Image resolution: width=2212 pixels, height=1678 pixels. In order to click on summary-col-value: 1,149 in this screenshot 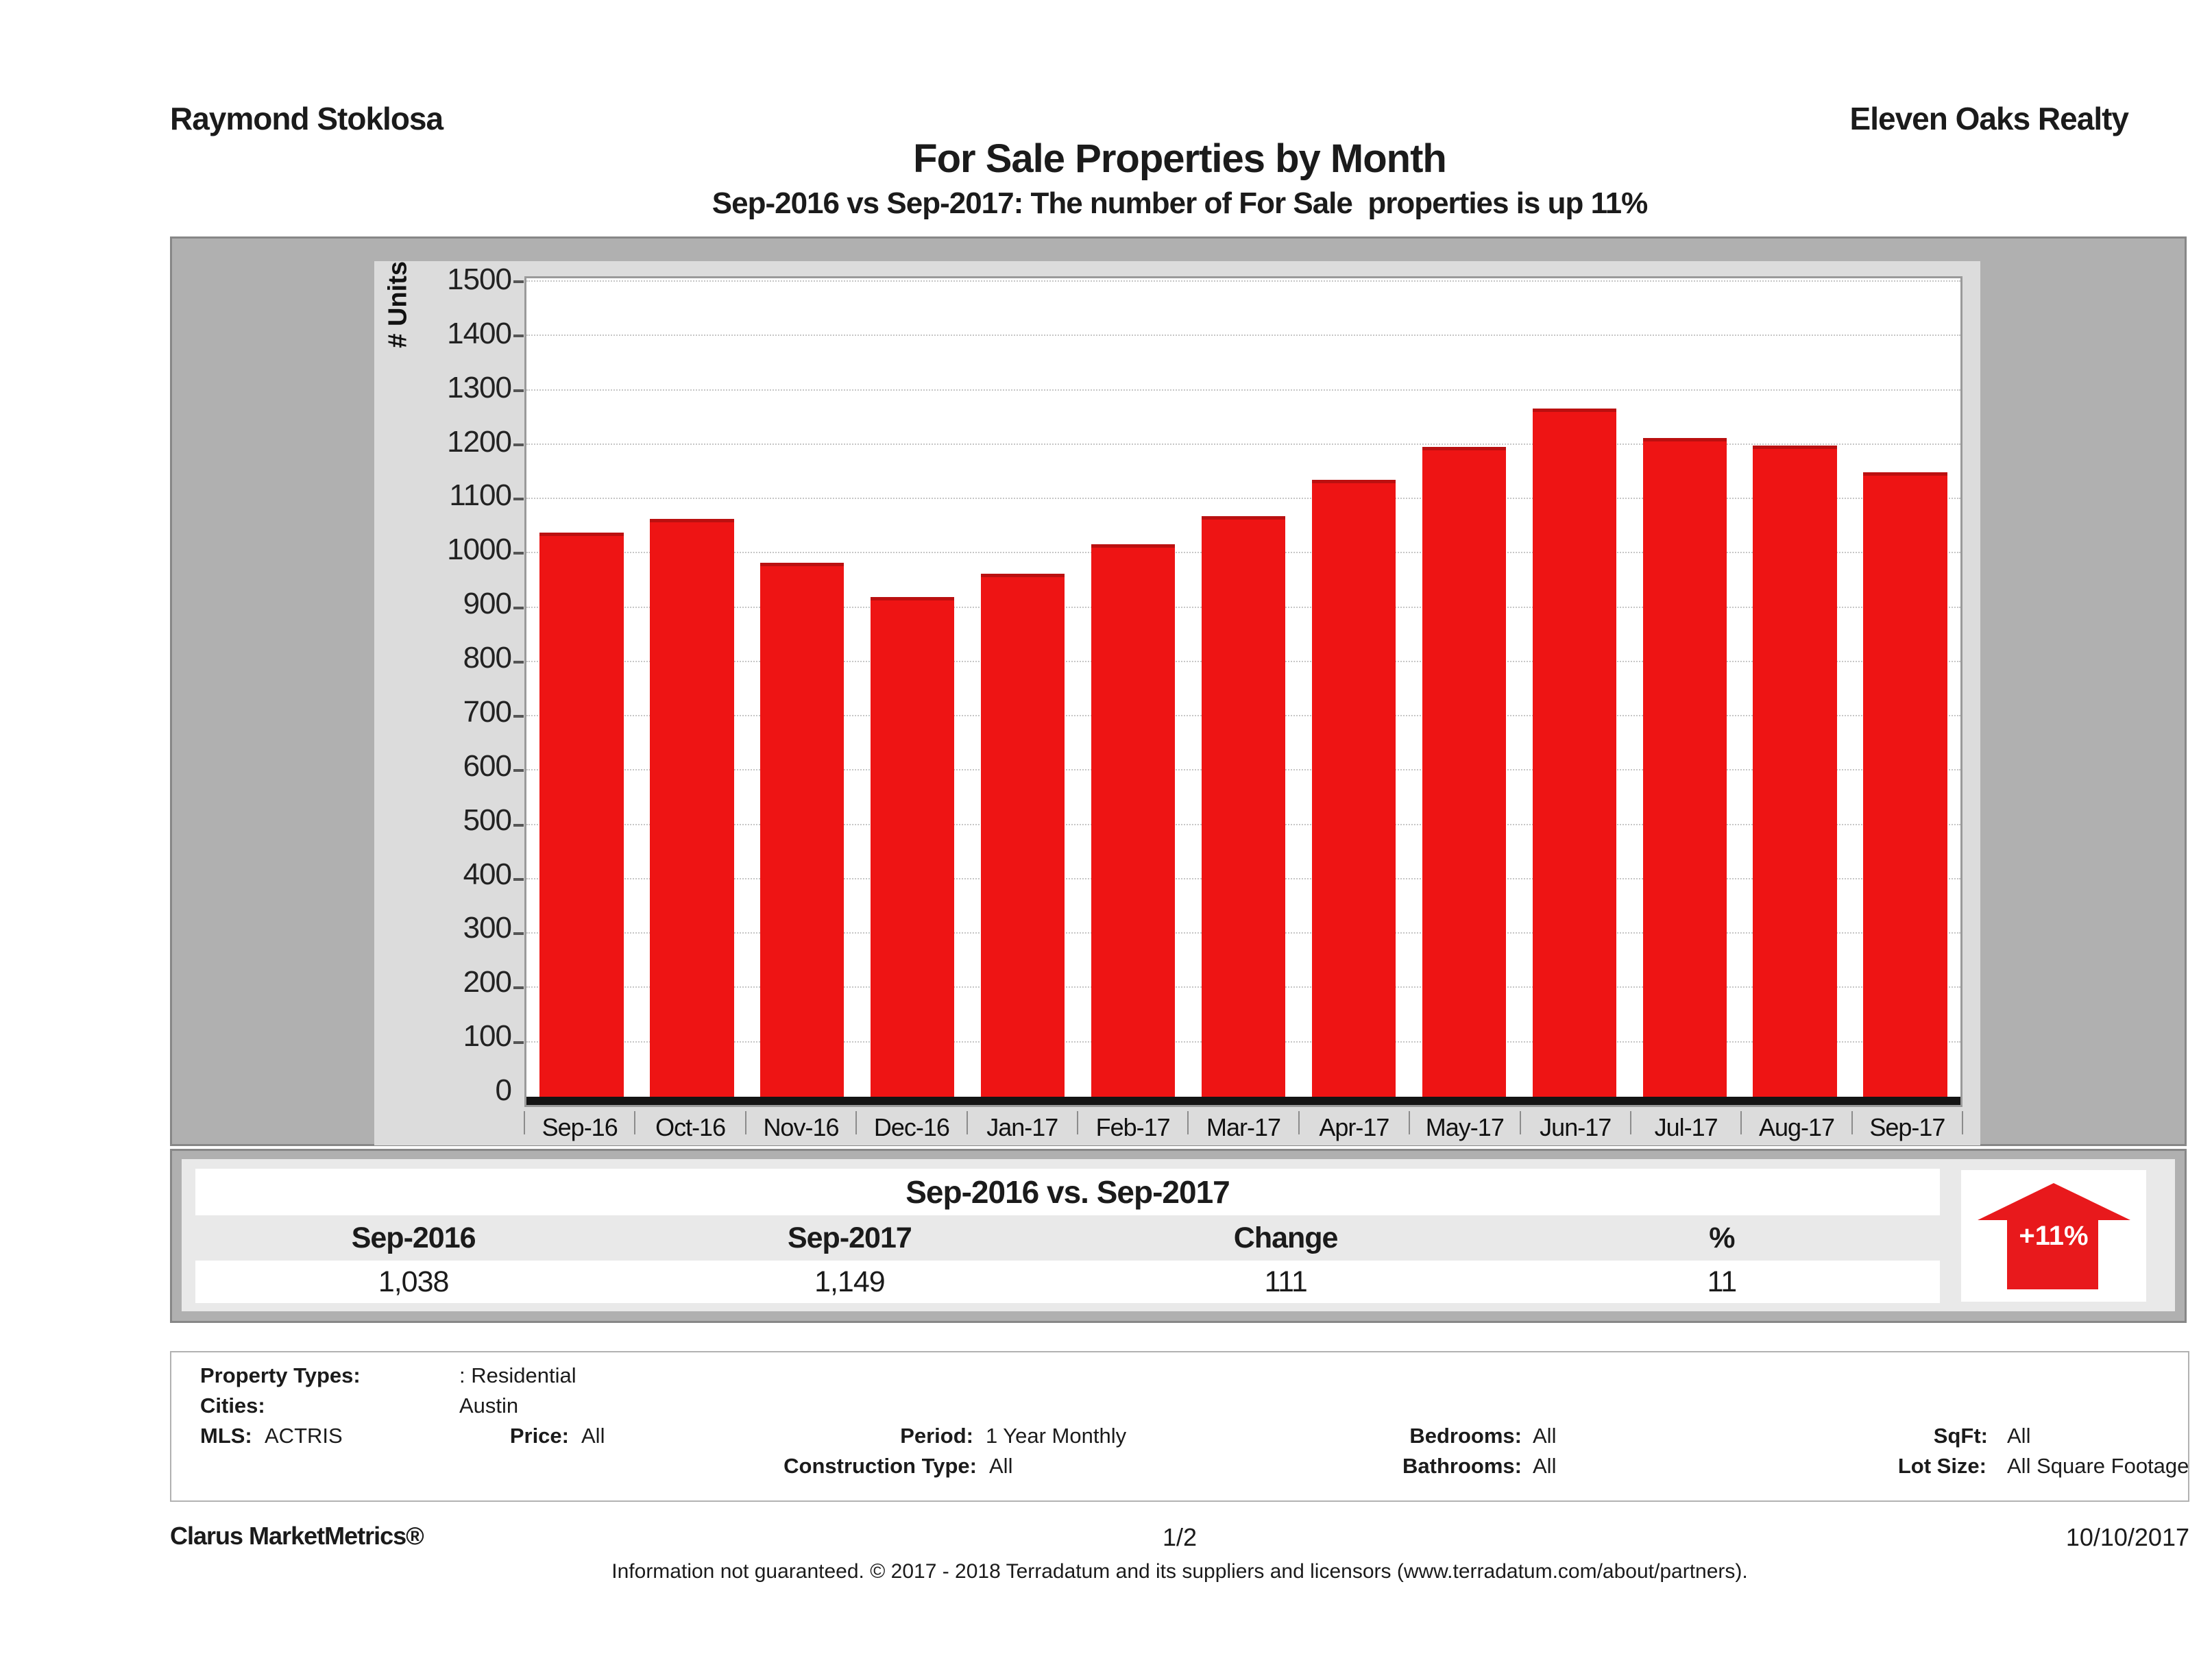, I will do `click(850, 1281)`.